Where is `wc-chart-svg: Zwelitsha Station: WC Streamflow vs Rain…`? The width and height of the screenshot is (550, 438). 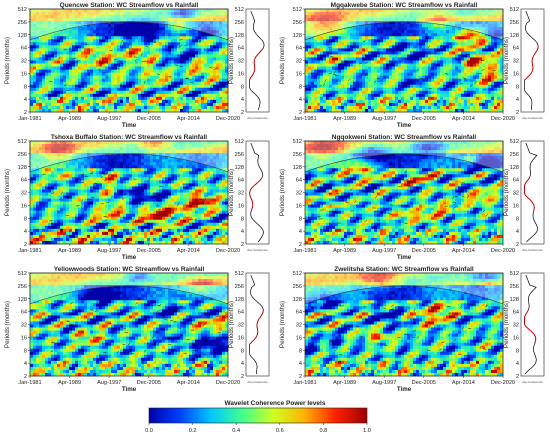 wc-chart-svg: Zwelitsha Station: WC Streamflow vs Rain… is located at coordinates (412, 329).